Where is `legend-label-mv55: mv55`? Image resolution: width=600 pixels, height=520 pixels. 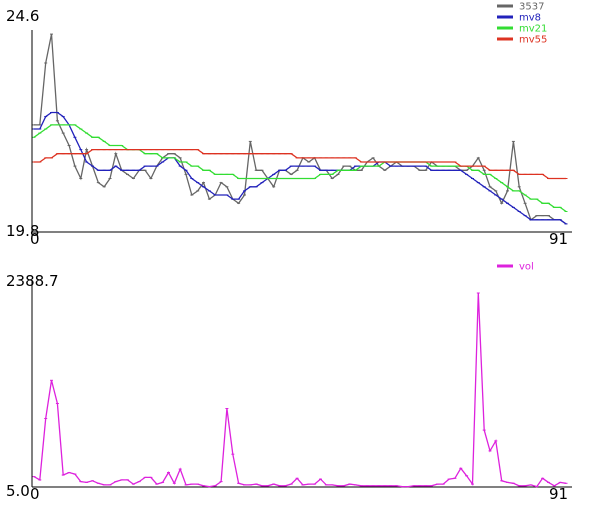
legend-label-mv55: mv55 is located at coordinates (533, 40).